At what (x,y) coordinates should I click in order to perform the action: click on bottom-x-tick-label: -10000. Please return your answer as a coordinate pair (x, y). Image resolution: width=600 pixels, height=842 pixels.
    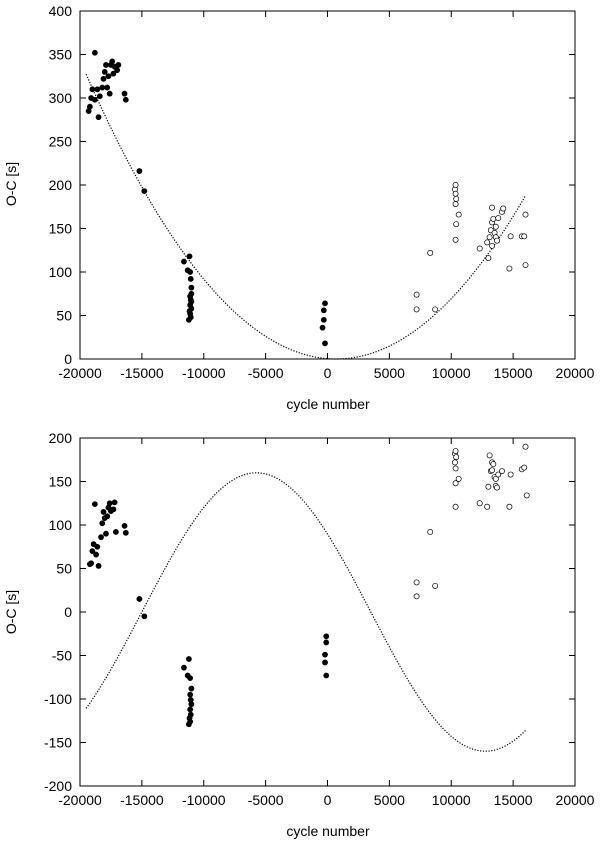
    Looking at the image, I should click on (204, 800).